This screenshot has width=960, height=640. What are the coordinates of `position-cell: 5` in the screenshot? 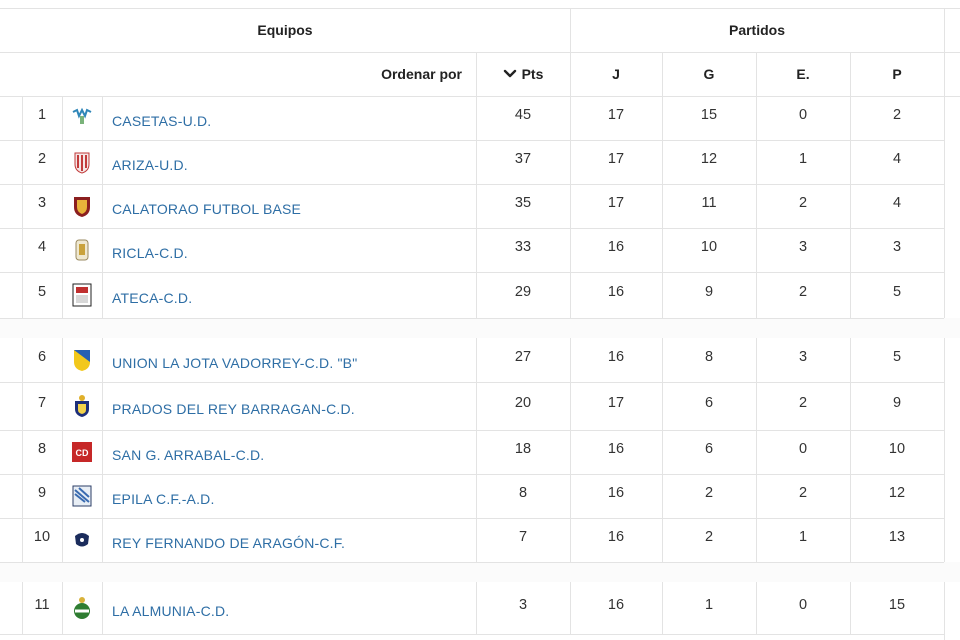 It's located at (42, 292).